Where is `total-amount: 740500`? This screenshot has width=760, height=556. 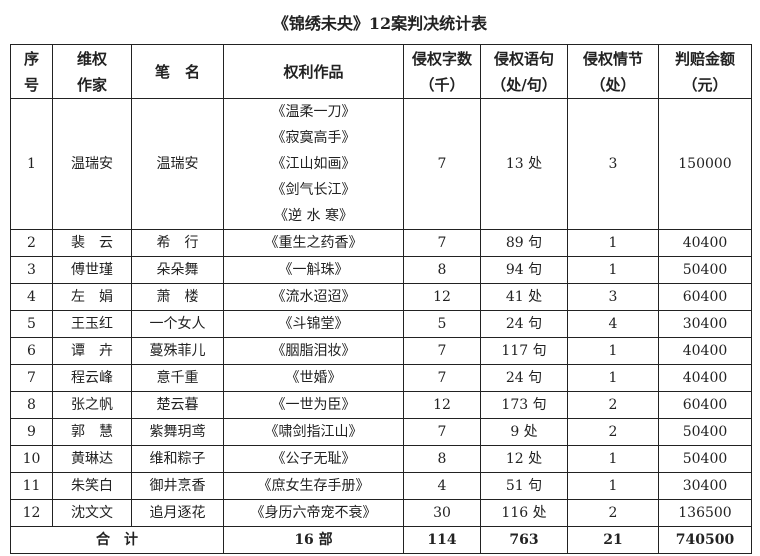 total-amount: 740500 is located at coordinates (705, 540).